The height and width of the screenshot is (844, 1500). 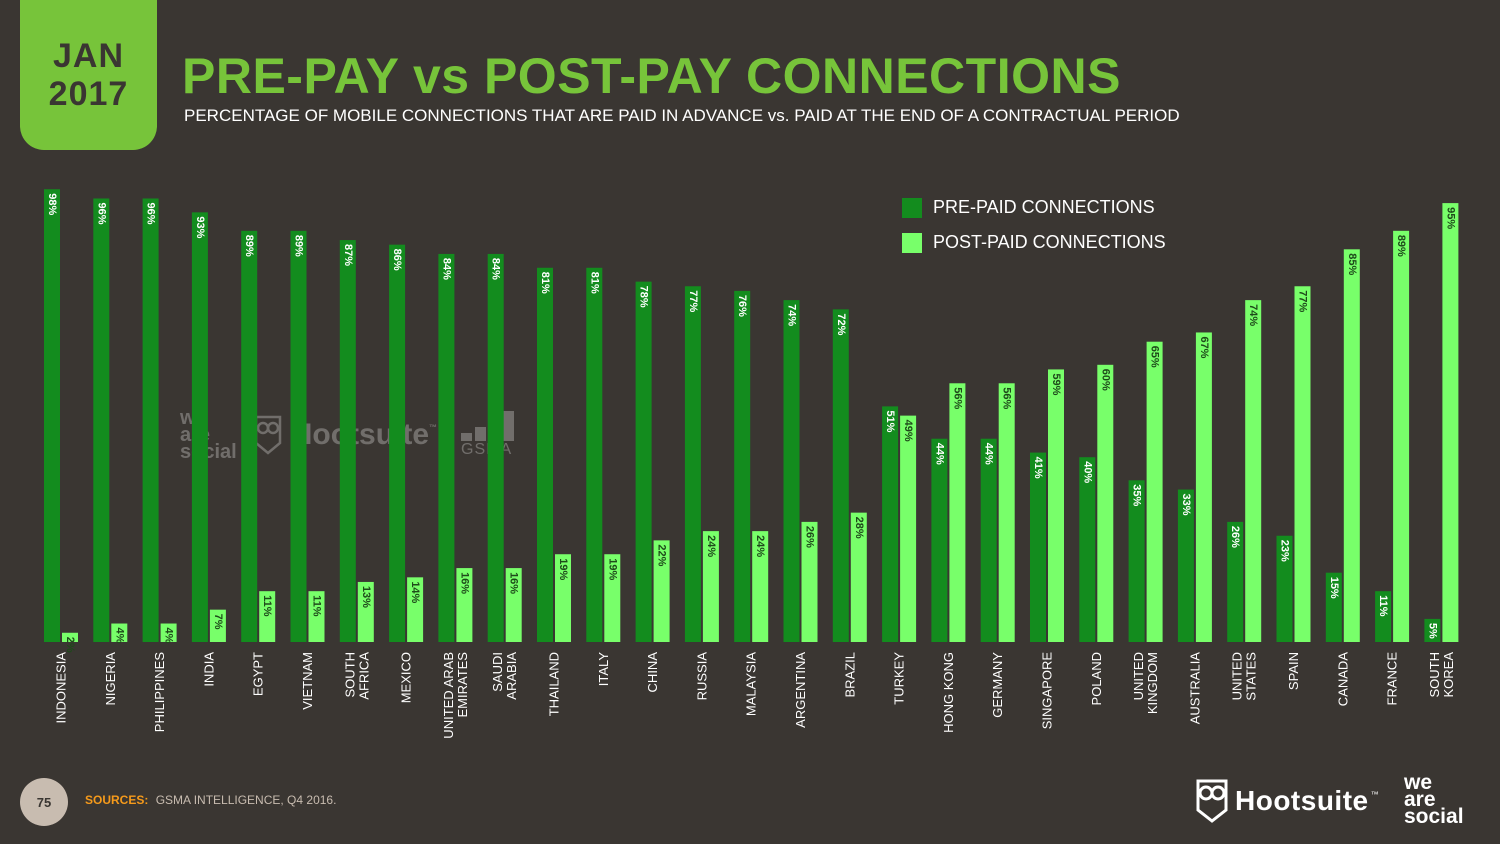 I want to click on prepaid-value-label: 86%, so click(x=397, y=260).